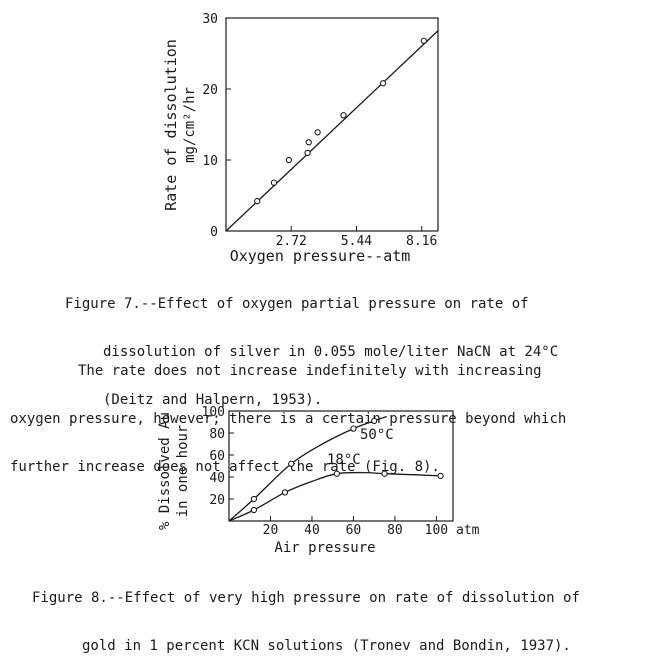 This screenshot has width=657, height=670. Describe the element at coordinates (395, 530) in the screenshot. I see `fig8-x-tick-label: 80` at that location.